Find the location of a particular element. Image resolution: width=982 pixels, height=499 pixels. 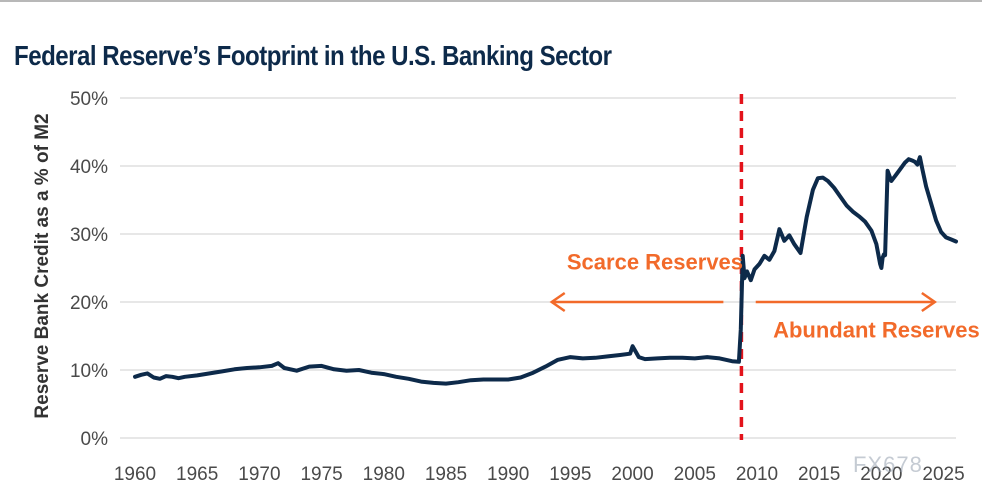

arrowhead-left is located at coordinates (557, 302).